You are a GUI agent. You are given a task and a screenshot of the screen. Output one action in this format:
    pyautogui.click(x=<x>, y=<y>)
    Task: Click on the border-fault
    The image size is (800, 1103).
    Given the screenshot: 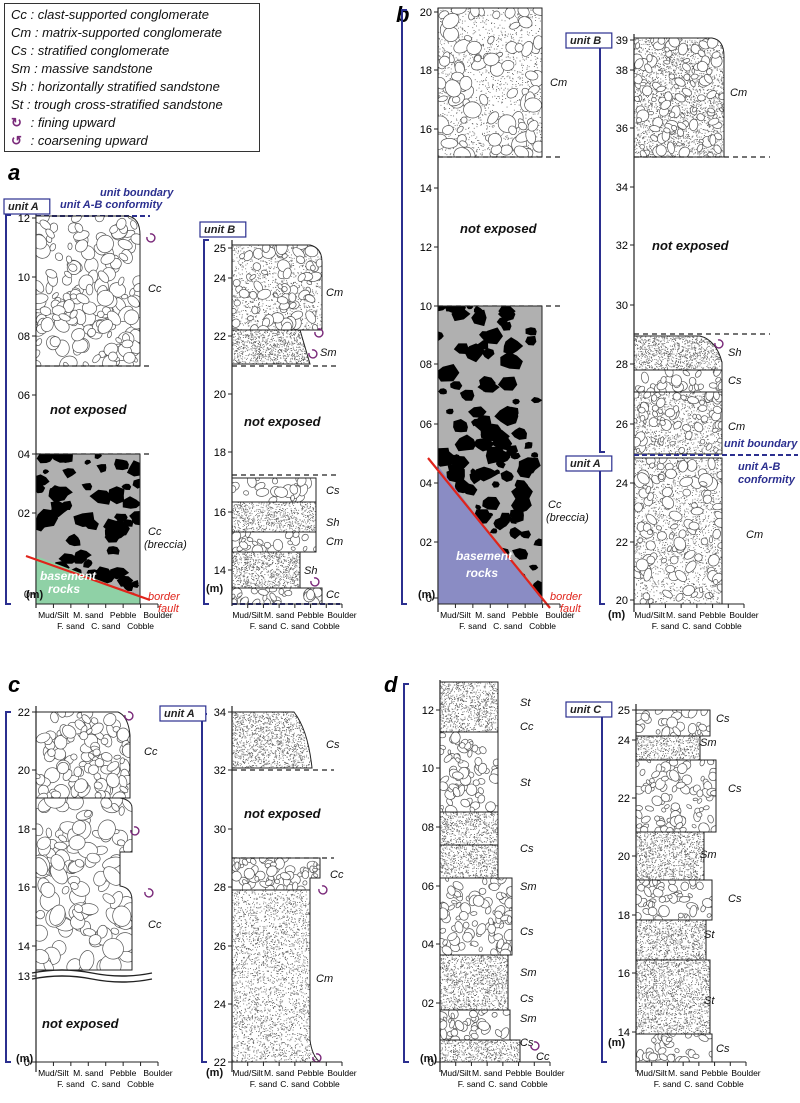 What is the action you would take?
    pyautogui.click(x=88, y=578)
    